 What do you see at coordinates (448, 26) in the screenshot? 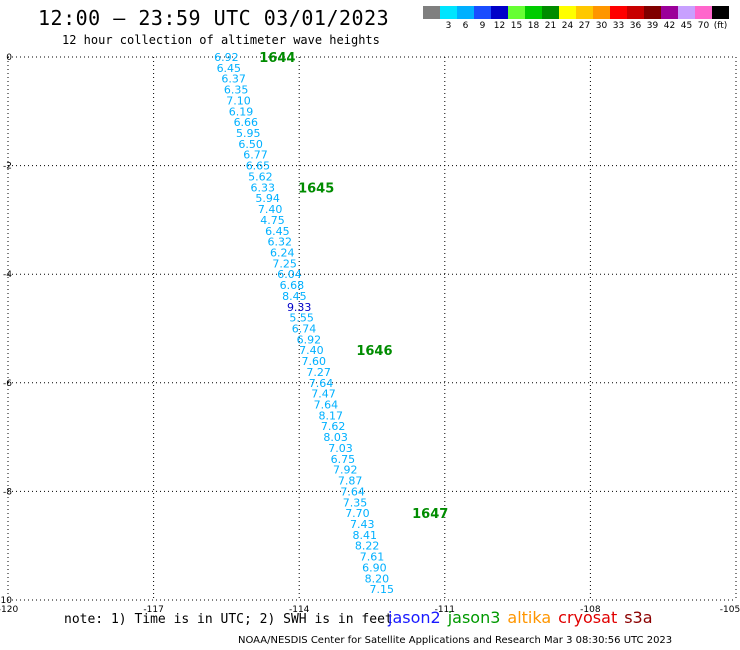
I see `colorbar-label: 3` at bounding box center [448, 26].